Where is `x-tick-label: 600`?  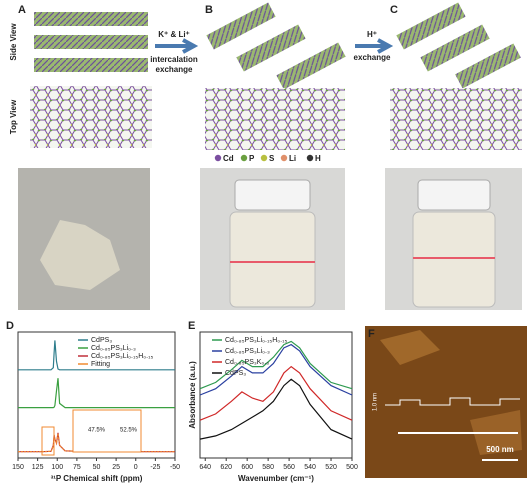 x-tick-label: 600 is located at coordinates (247, 467).